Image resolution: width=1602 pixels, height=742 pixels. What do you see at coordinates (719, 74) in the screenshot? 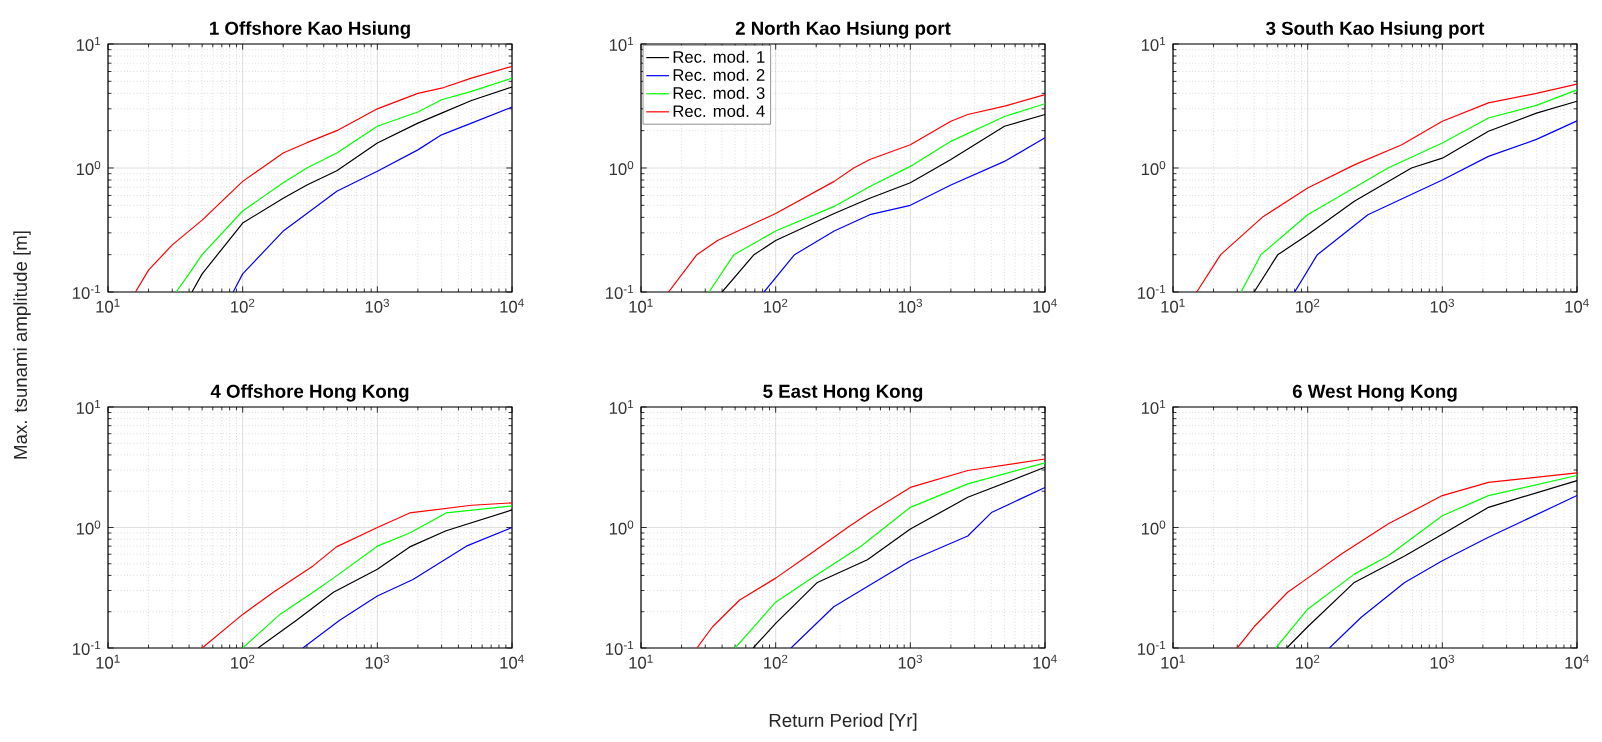
I see `legend-label: Rec. mod. 2` at bounding box center [719, 74].